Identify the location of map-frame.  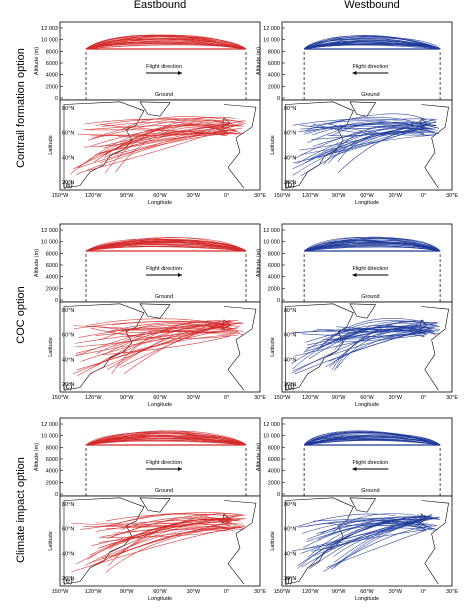
(367, 541).